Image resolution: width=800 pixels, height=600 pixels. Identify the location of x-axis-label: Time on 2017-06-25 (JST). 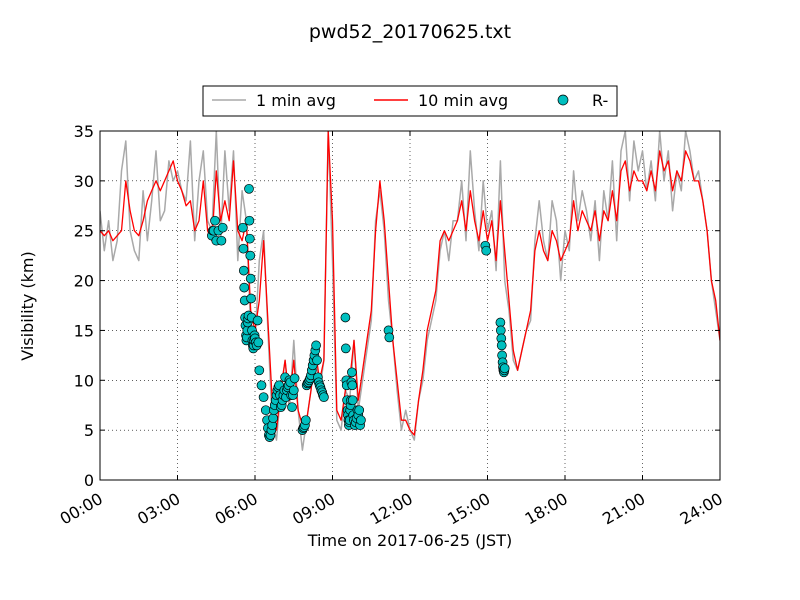
(409, 540).